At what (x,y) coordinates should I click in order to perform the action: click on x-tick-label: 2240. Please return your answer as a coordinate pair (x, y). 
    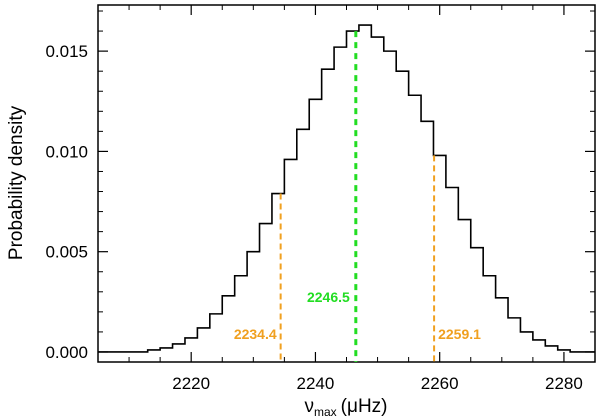
    Looking at the image, I should click on (316, 383).